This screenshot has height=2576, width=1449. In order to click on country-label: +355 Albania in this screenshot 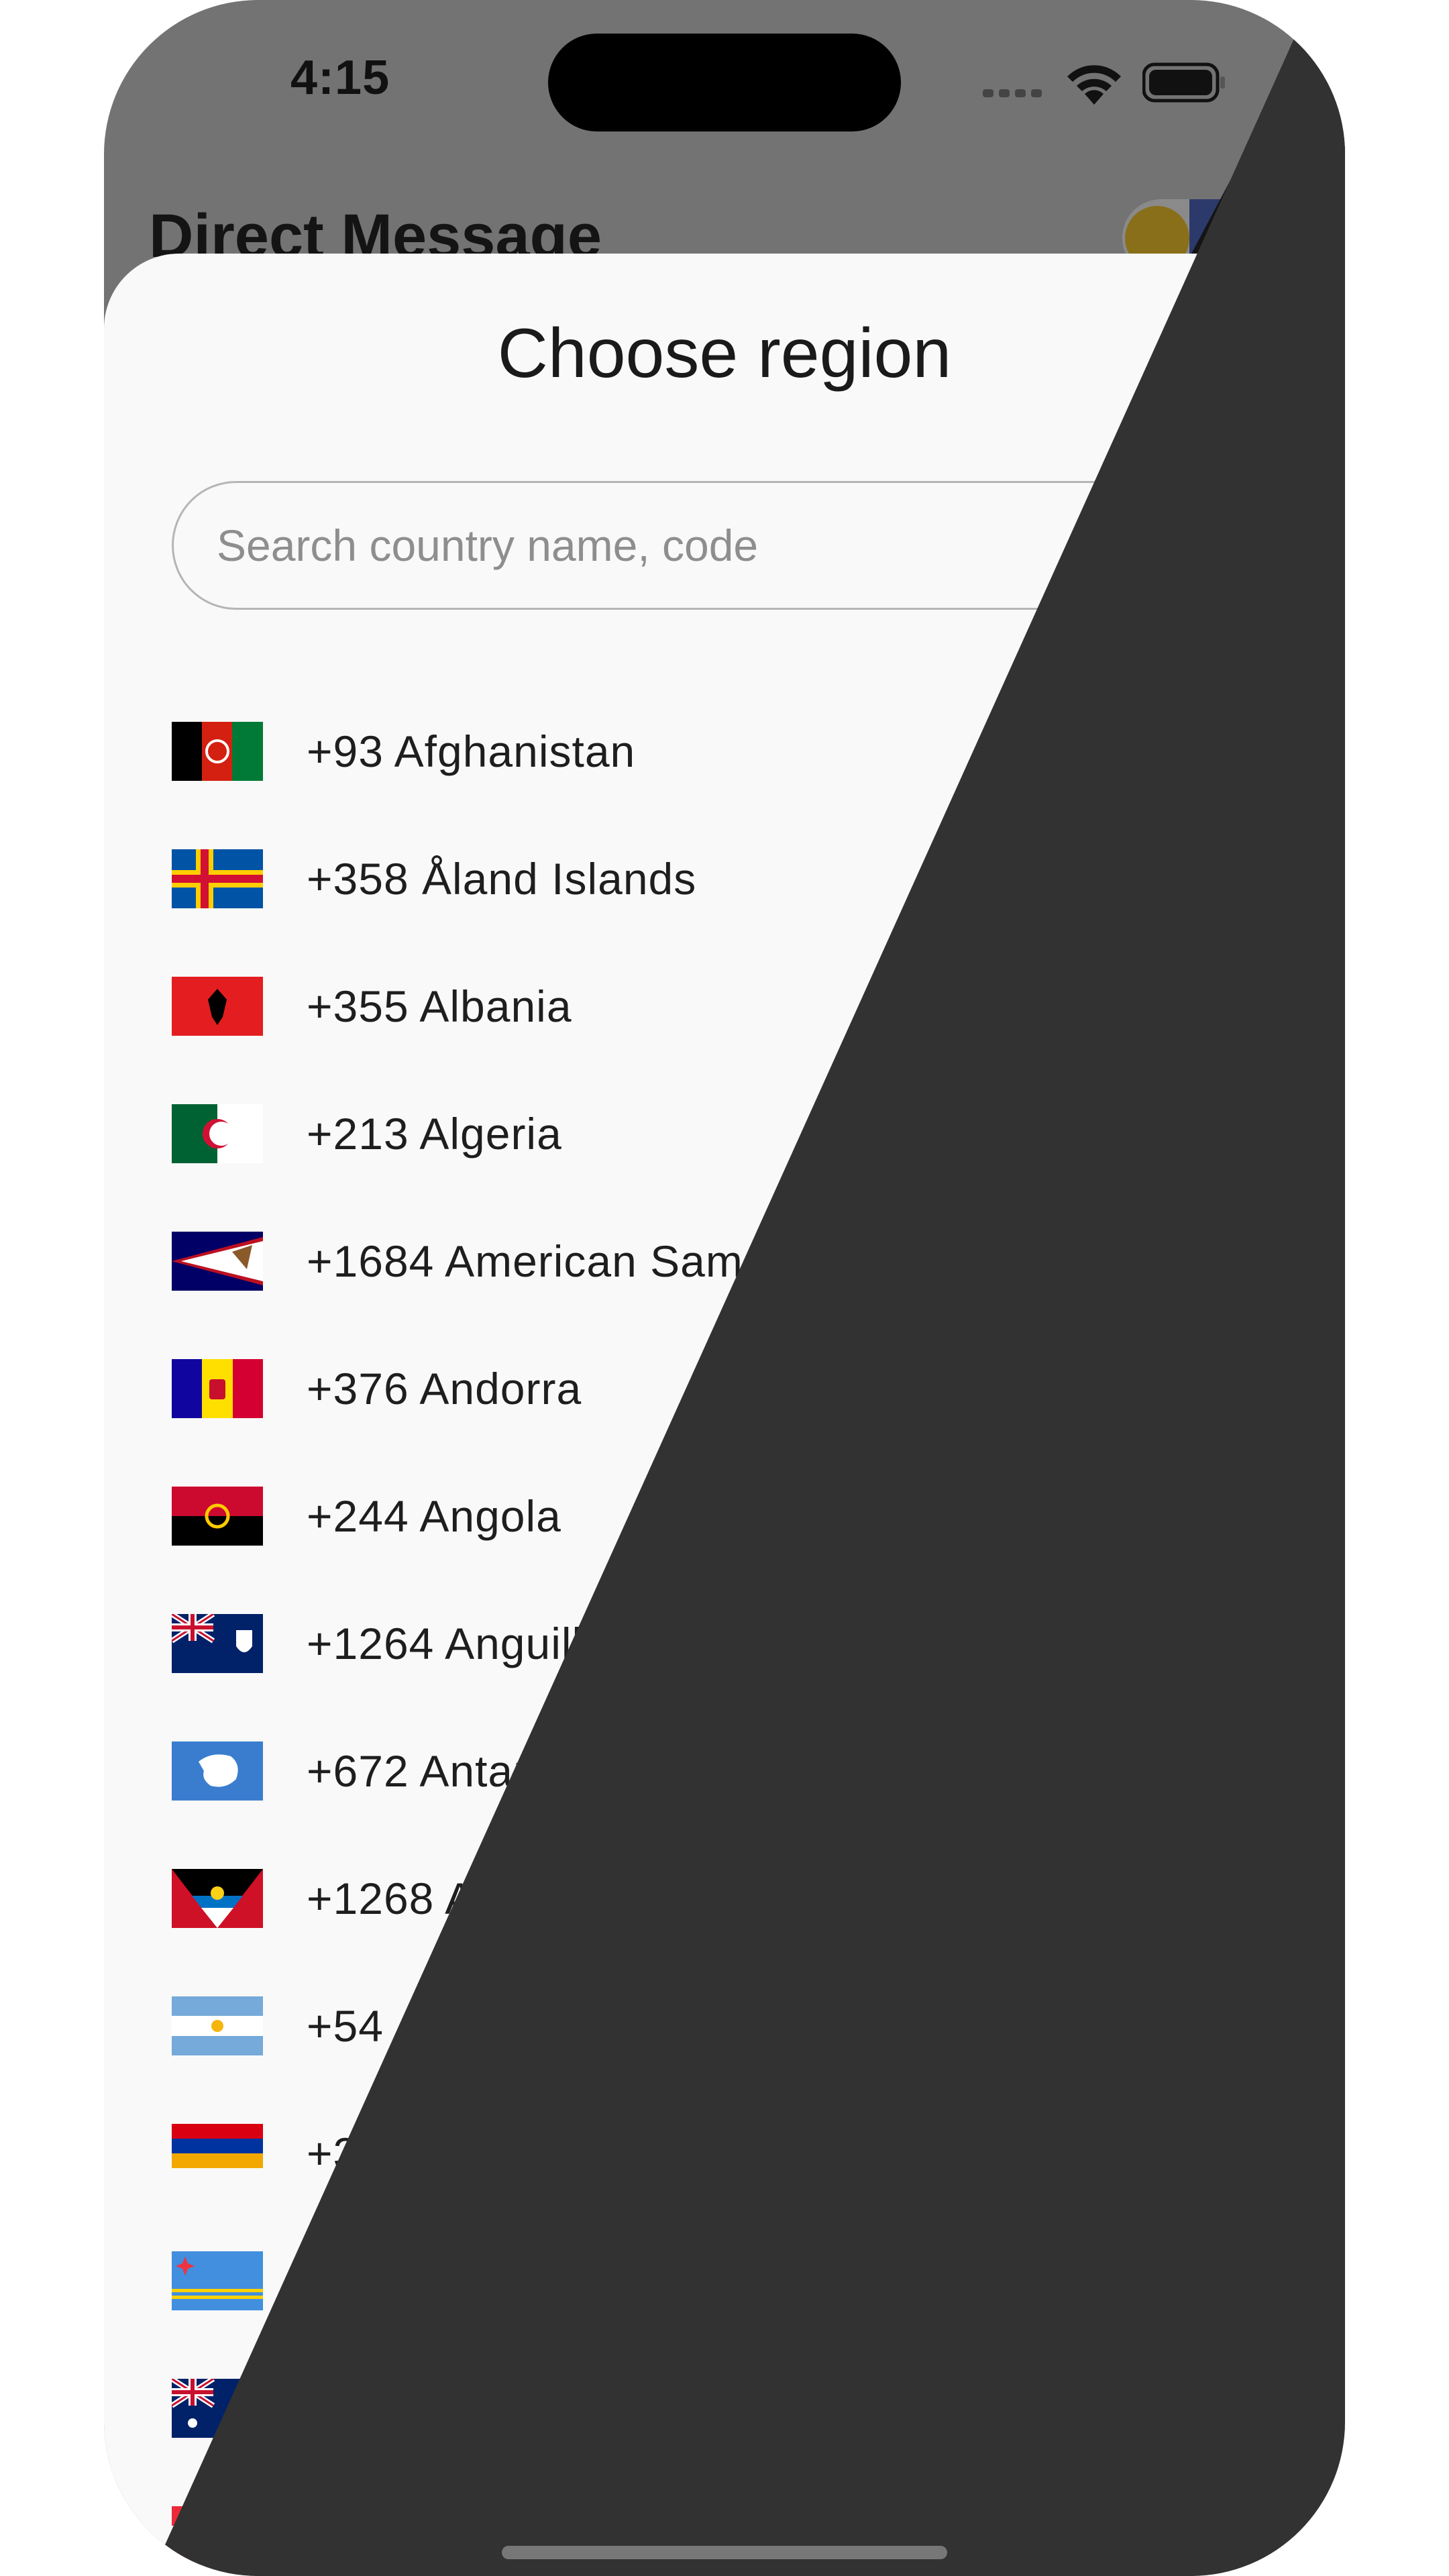, I will do `click(439, 1006)`.